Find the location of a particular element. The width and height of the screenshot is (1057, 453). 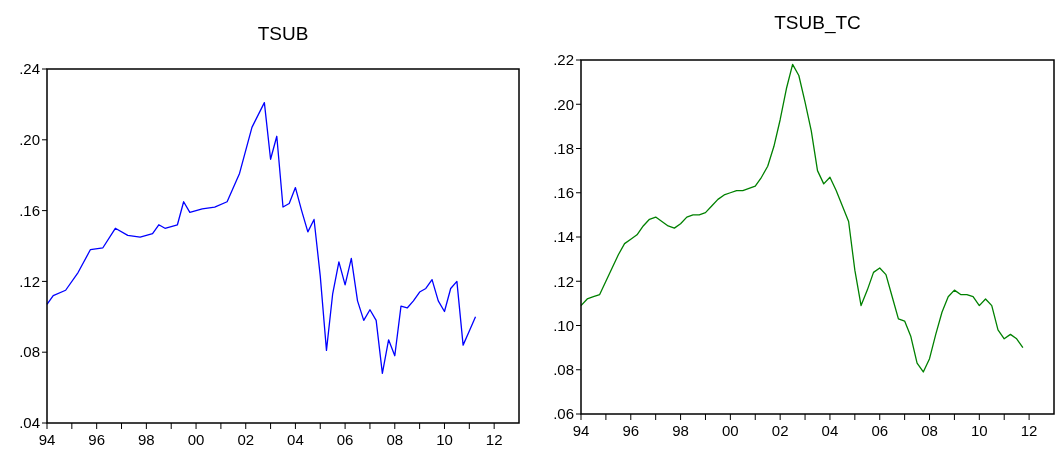

y-tick-label: .22 is located at coordinates (563, 60).